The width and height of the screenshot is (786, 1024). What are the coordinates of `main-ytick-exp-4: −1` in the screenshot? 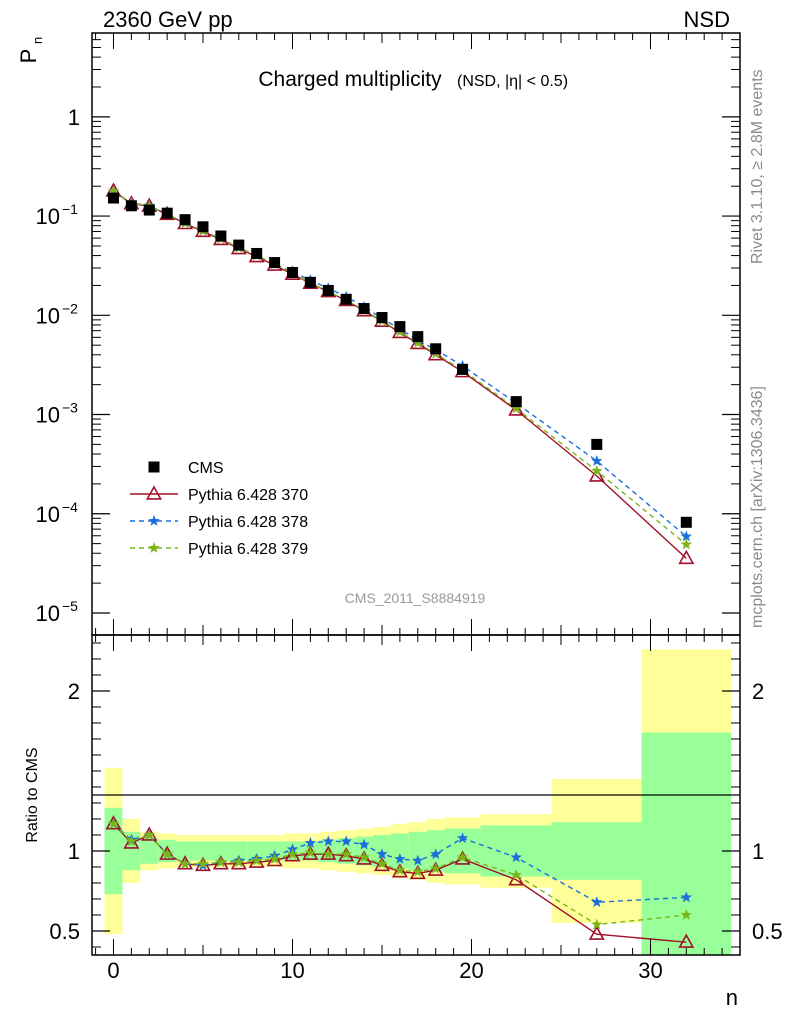 It's located at (70, 209).